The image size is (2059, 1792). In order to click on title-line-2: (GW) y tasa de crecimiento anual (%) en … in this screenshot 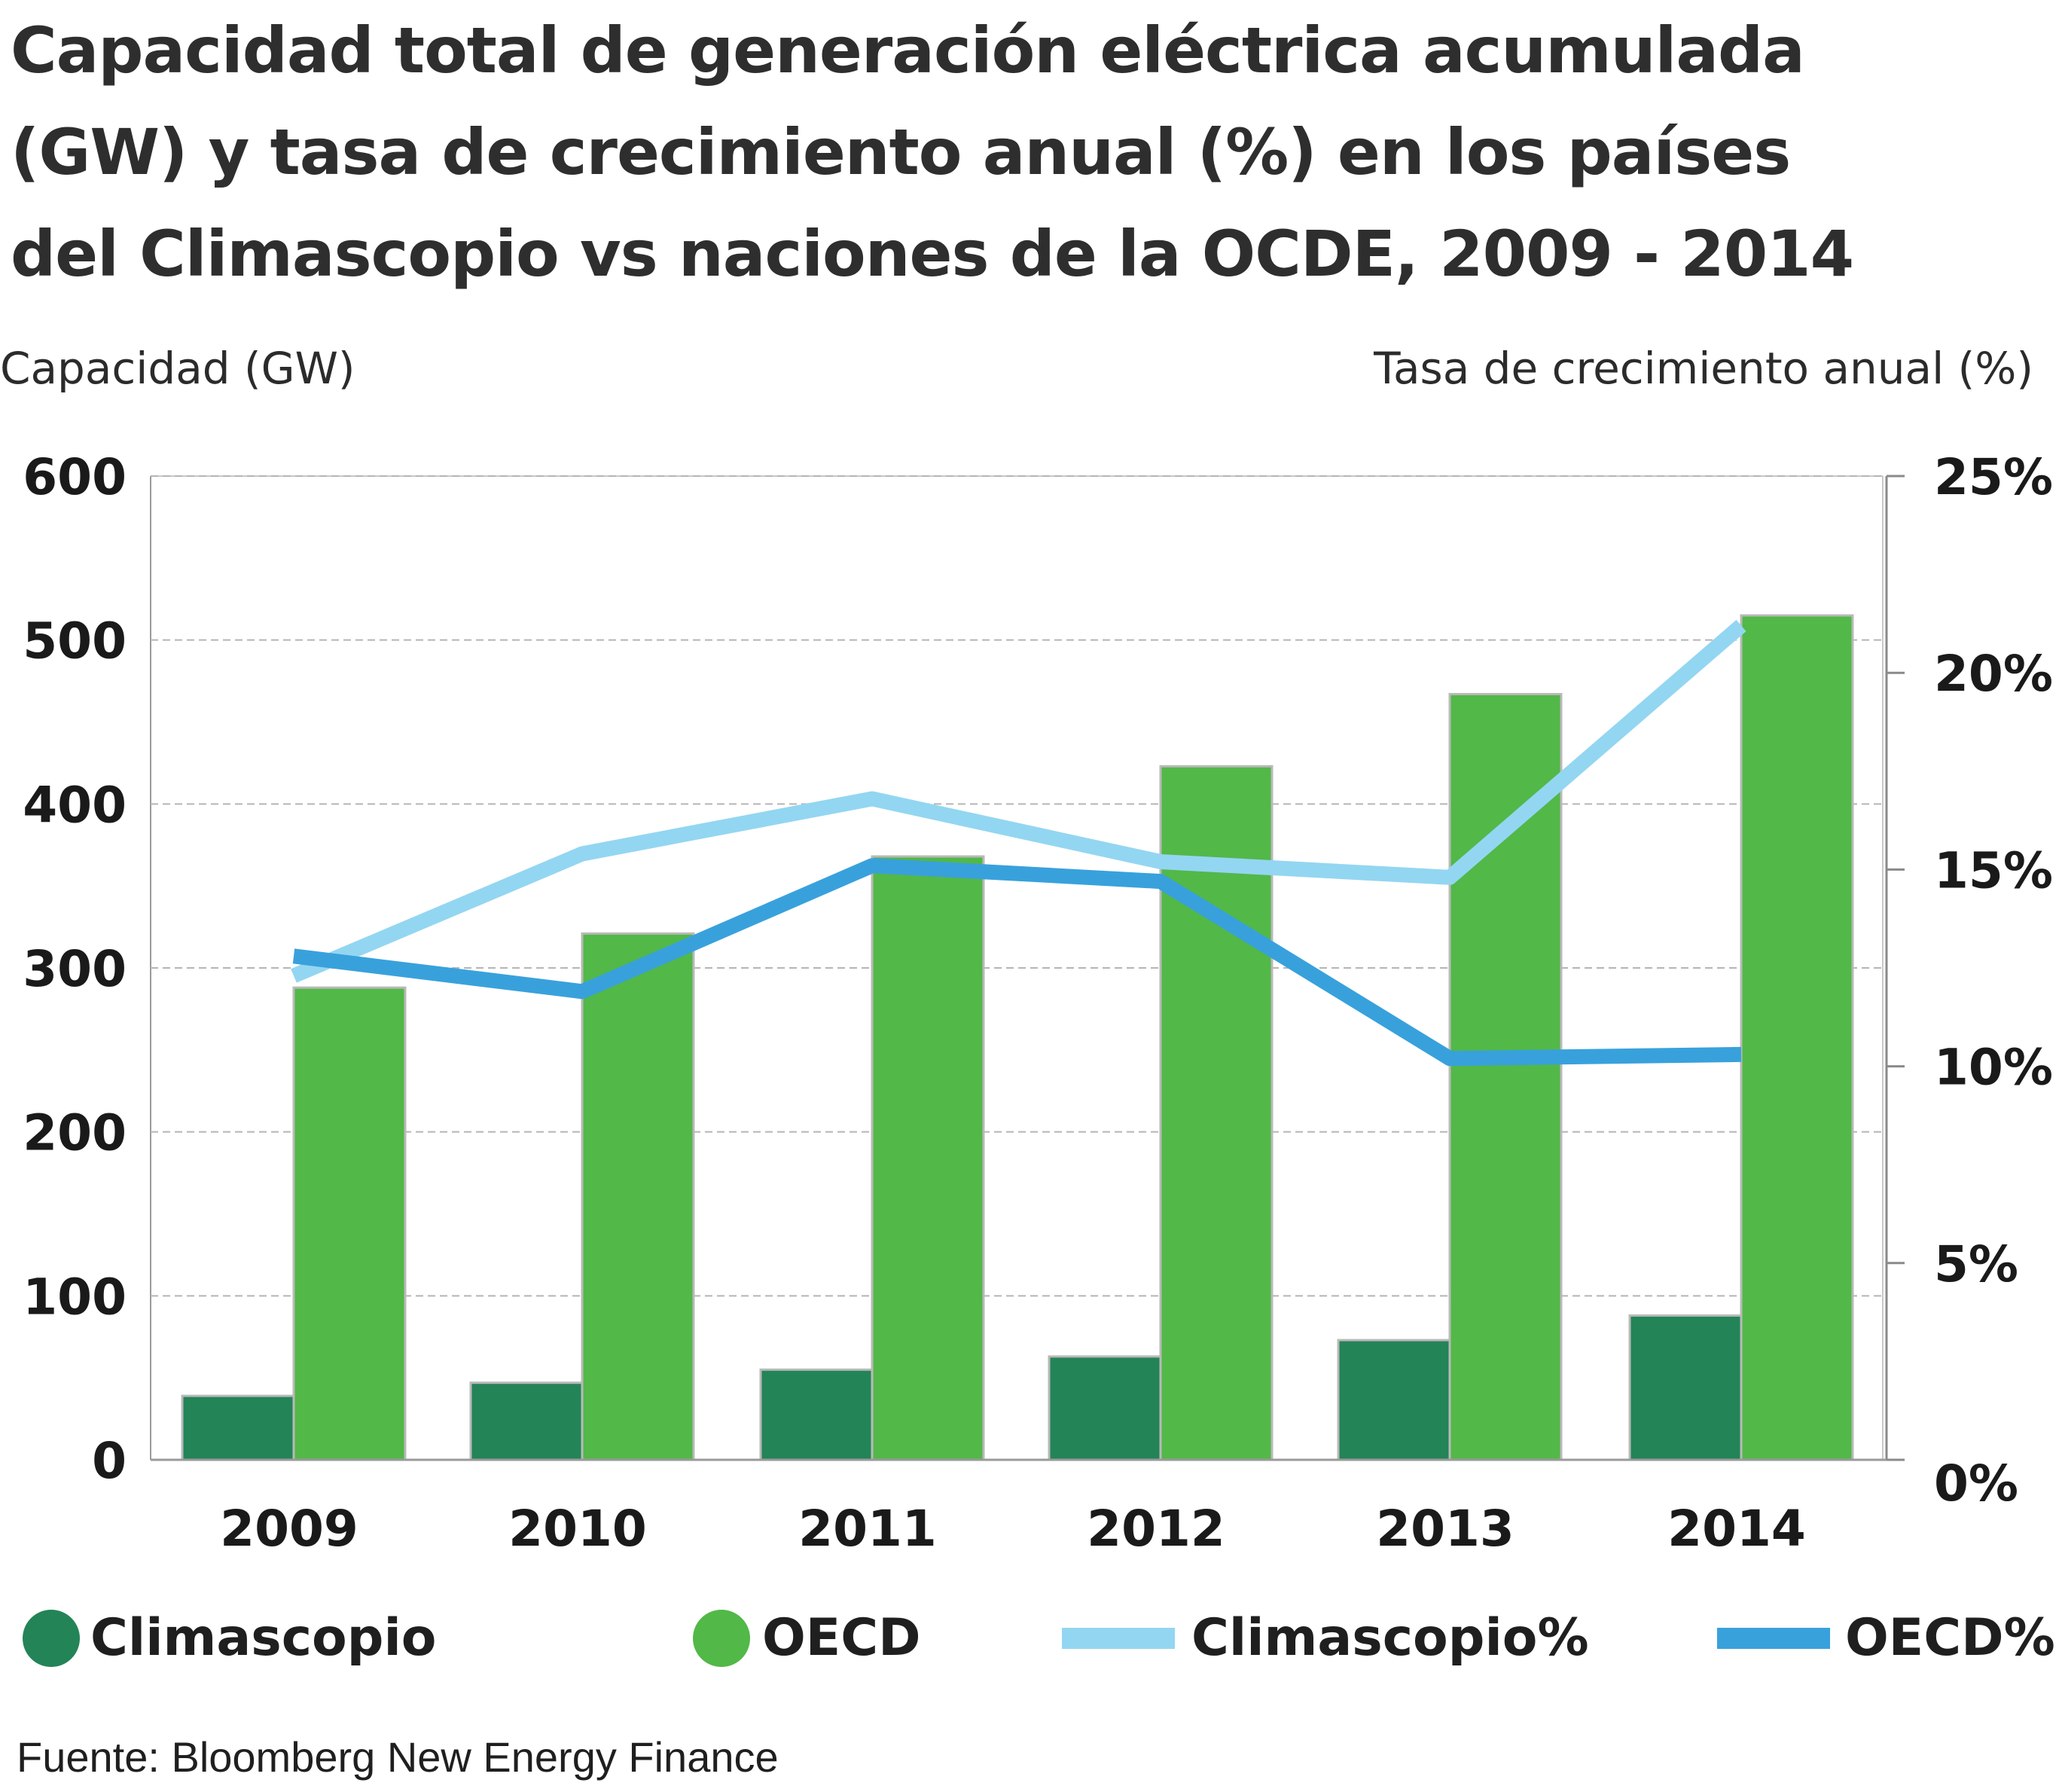, I will do `click(901, 152)`.